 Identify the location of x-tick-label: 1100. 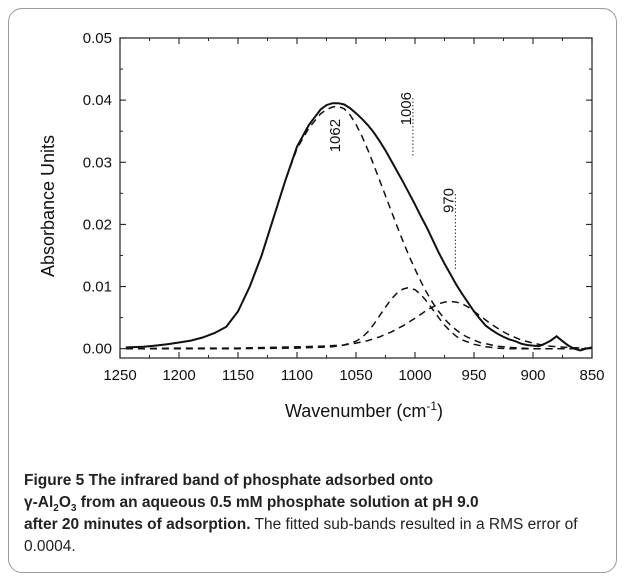
(297, 375).